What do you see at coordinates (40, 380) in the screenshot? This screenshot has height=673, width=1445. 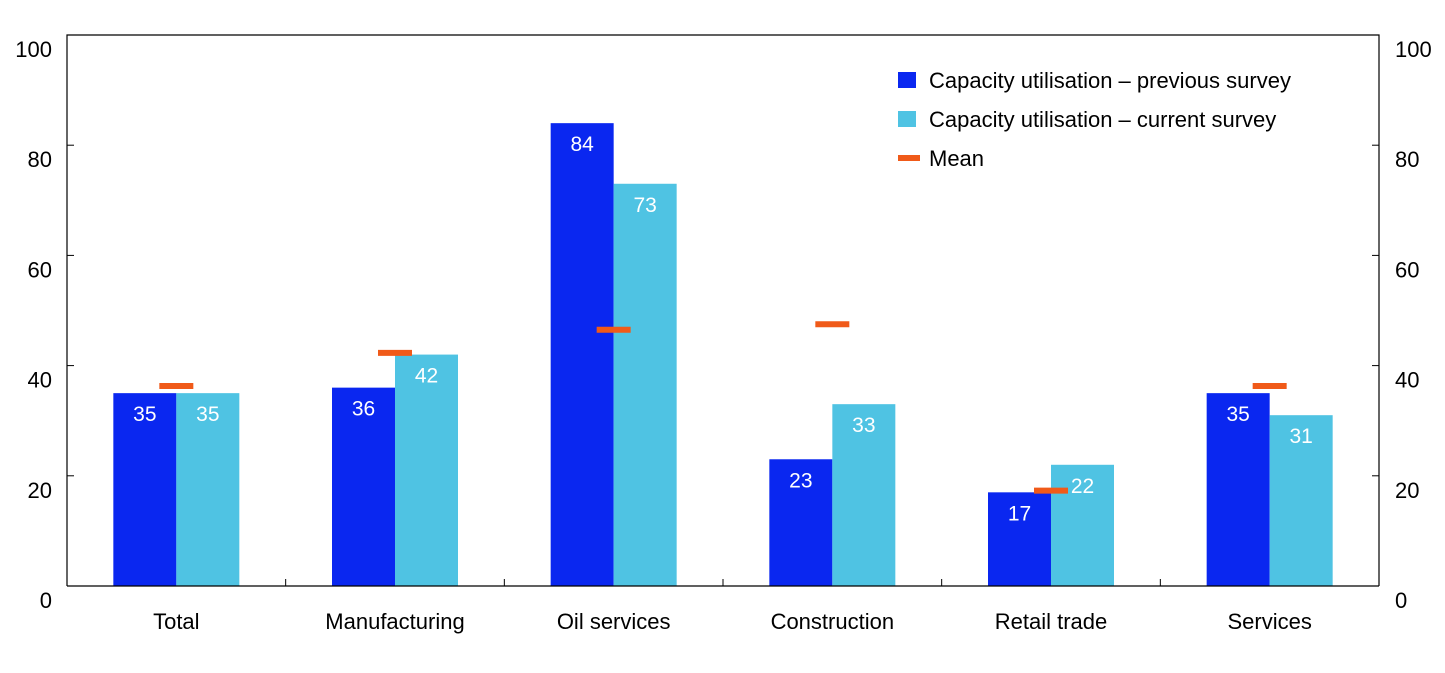 I see `y-tick-label-left: 40` at bounding box center [40, 380].